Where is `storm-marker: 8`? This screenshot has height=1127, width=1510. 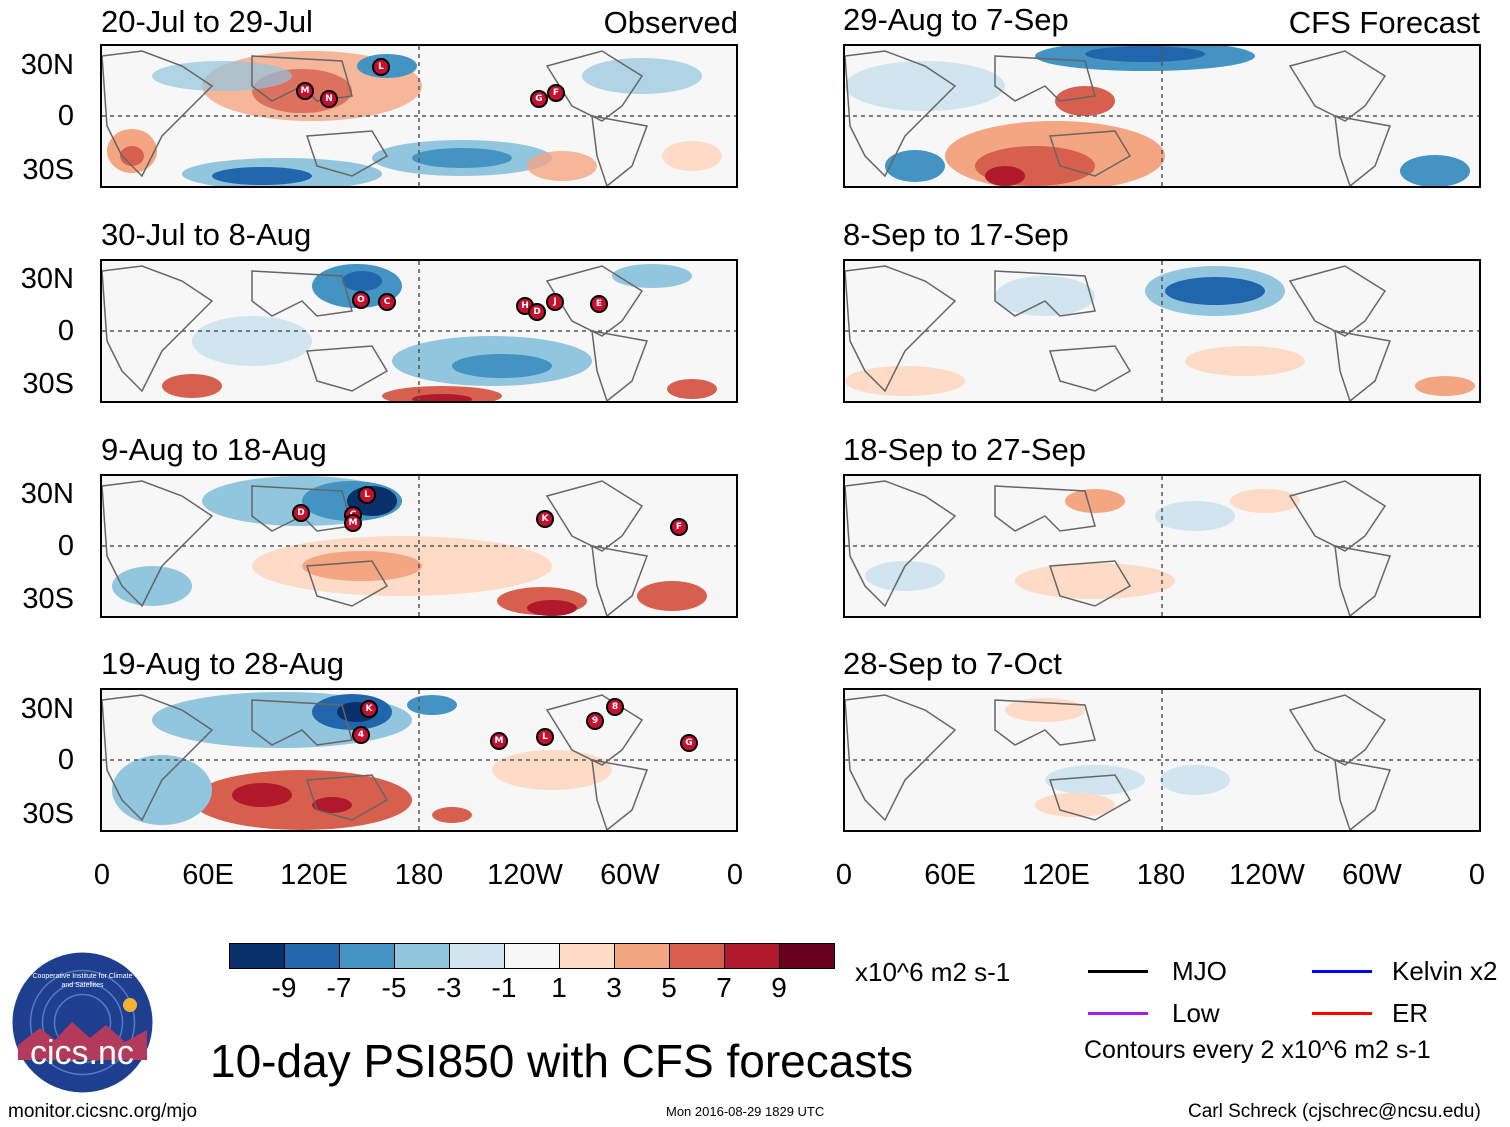
storm-marker: 8 is located at coordinates (615, 707).